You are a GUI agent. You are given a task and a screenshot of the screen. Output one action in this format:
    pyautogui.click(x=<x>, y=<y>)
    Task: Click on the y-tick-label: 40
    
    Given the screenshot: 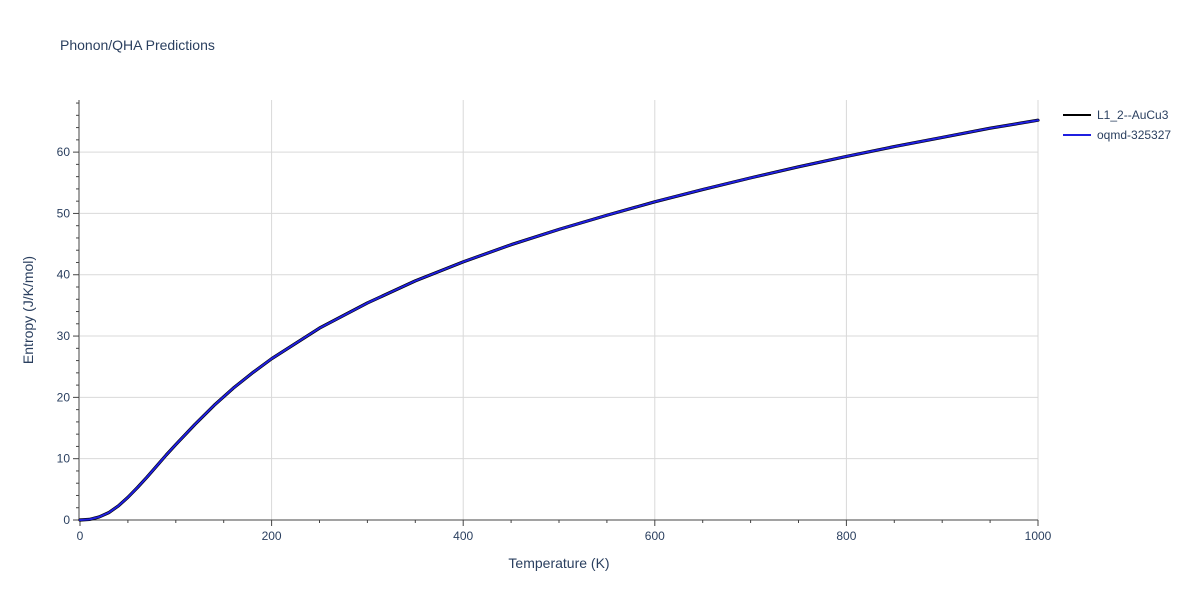 What is the action you would take?
    pyautogui.click(x=64, y=275)
    